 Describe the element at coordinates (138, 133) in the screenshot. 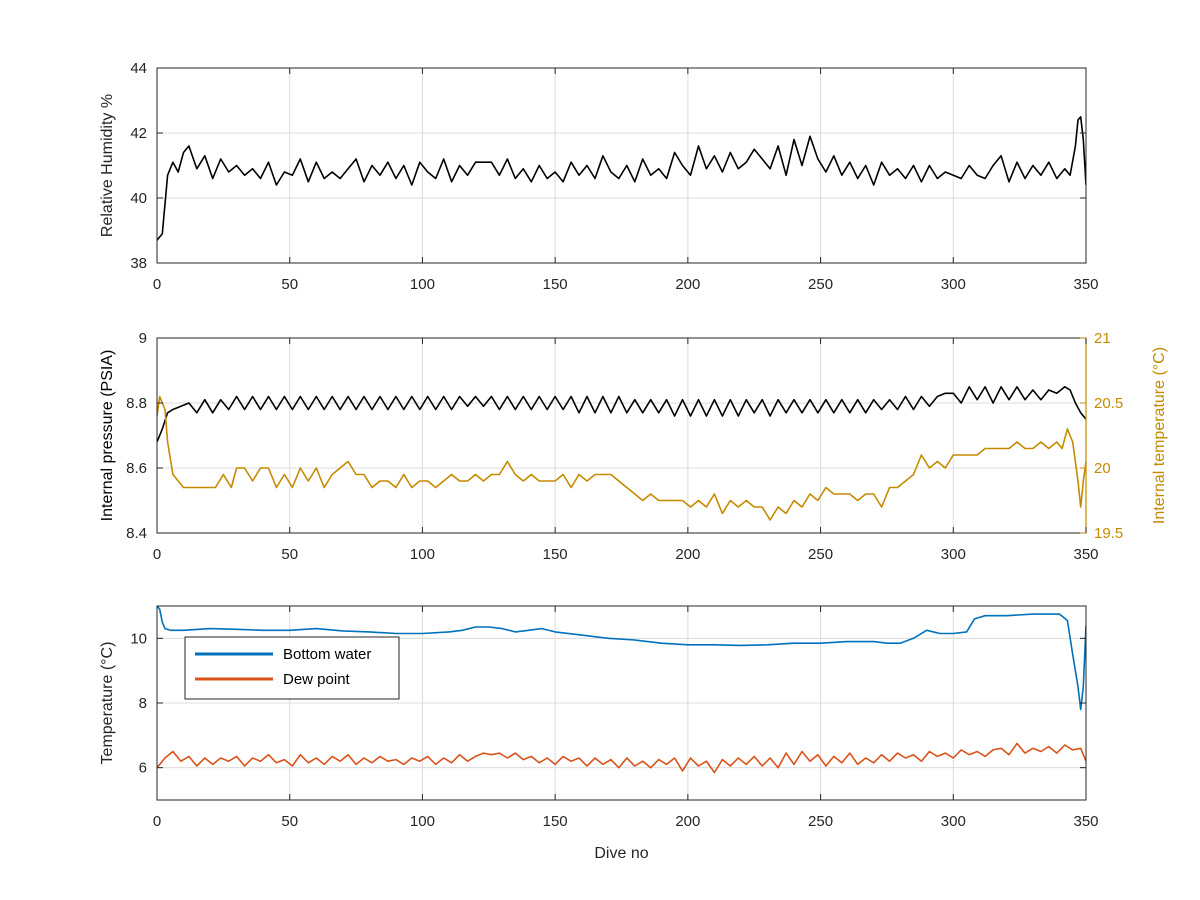

I see `y-tick-label: 42` at that location.